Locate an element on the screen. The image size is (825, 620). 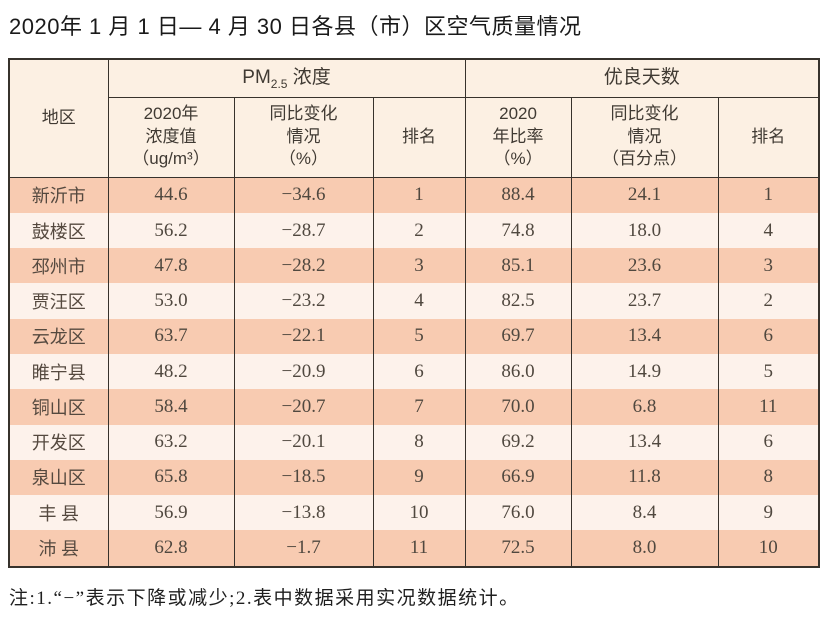
pm-change-cell: −34.6 is located at coordinates (303, 195).